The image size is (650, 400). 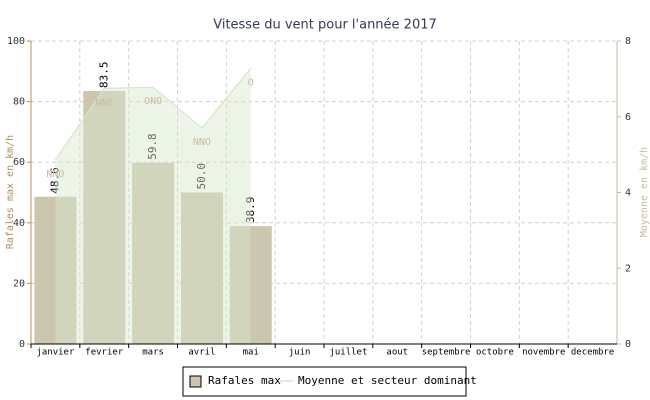 I want to click on value-label: 48.6, so click(x=54, y=180).